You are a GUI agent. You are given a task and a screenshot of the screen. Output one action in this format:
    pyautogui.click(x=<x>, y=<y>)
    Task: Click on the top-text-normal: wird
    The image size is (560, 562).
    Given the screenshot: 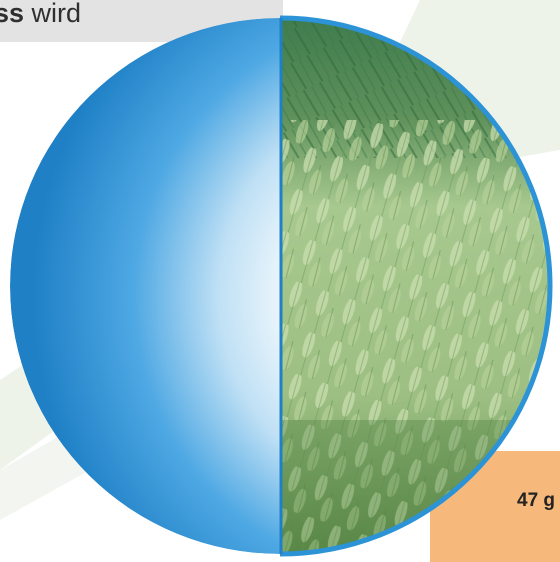 What is the action you would take?
    pyautogui.click(x=53, y=14)
    